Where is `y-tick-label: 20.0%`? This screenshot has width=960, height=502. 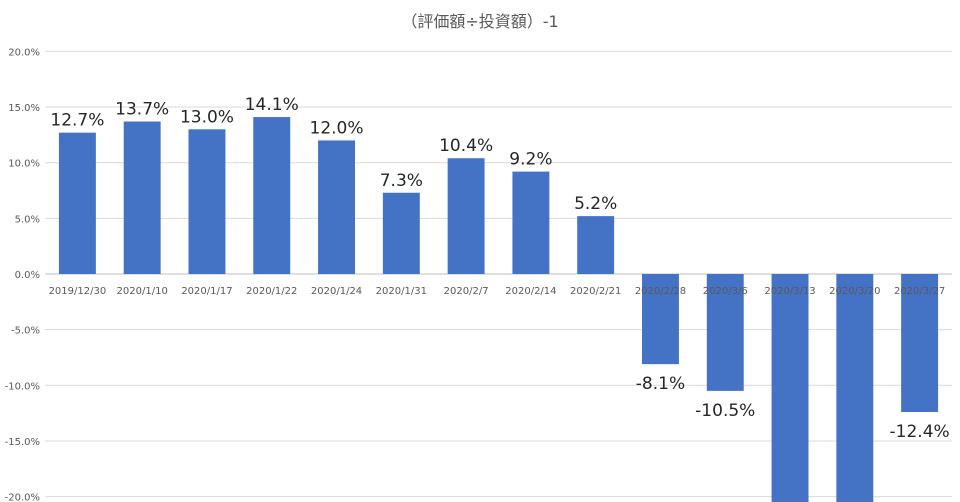 y-tick-label: 20.0% is located at coordinates (24, 52).